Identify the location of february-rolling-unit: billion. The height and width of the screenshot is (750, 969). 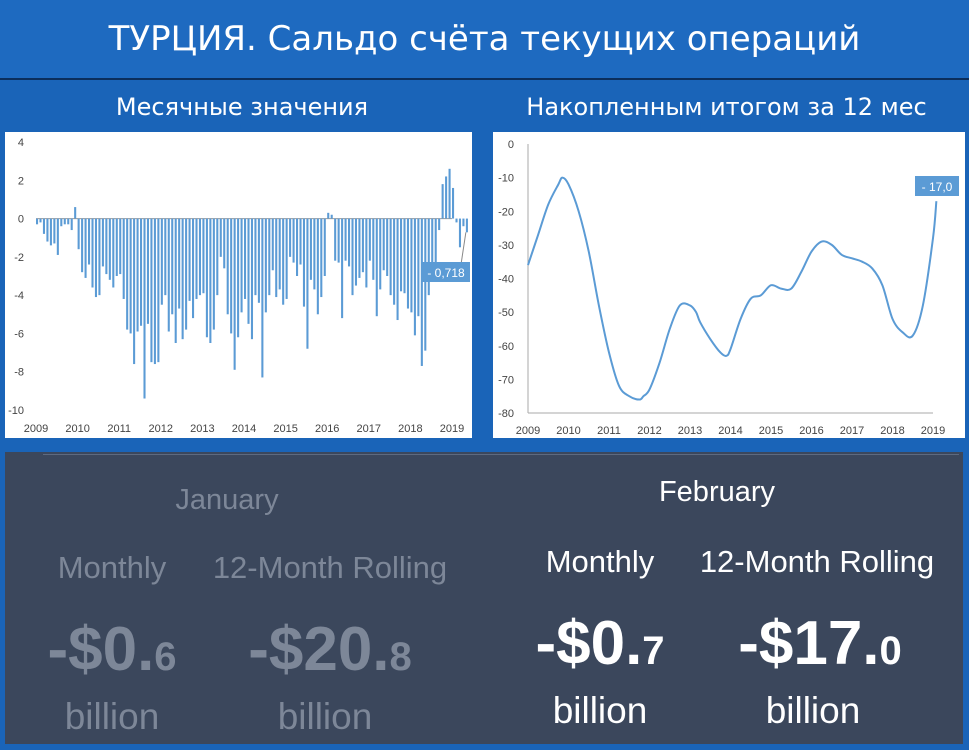
(813, 710).